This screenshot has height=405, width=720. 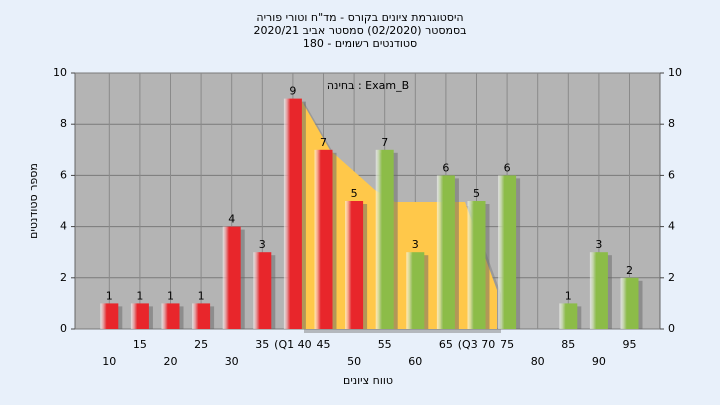 I want to click on x-tick-label: 45, so click(x=324, y=344).